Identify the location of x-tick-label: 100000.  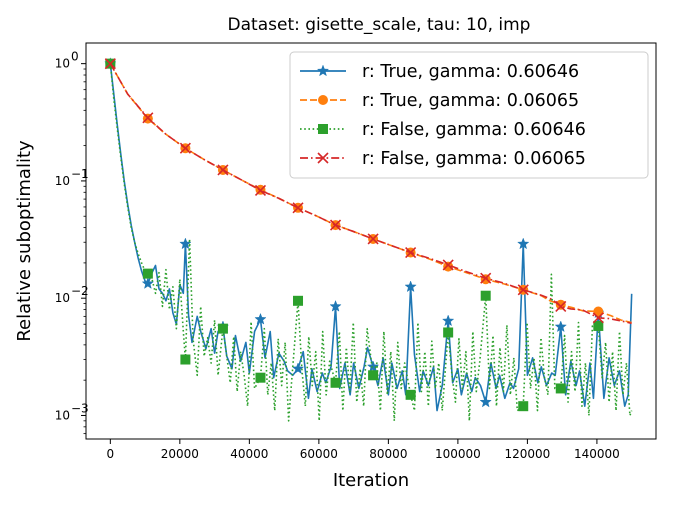
(458, 454).